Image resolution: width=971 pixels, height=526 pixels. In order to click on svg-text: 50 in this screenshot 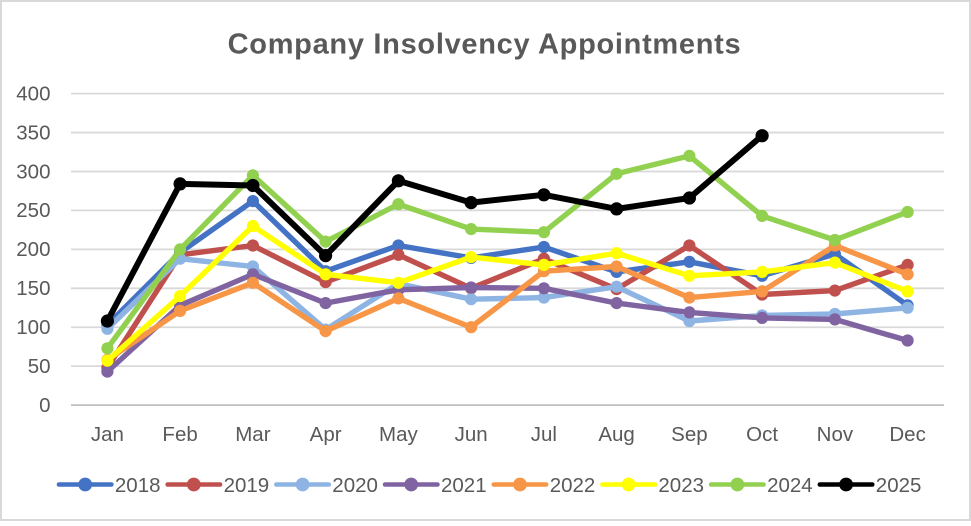, I will do `click(39, 366)`.